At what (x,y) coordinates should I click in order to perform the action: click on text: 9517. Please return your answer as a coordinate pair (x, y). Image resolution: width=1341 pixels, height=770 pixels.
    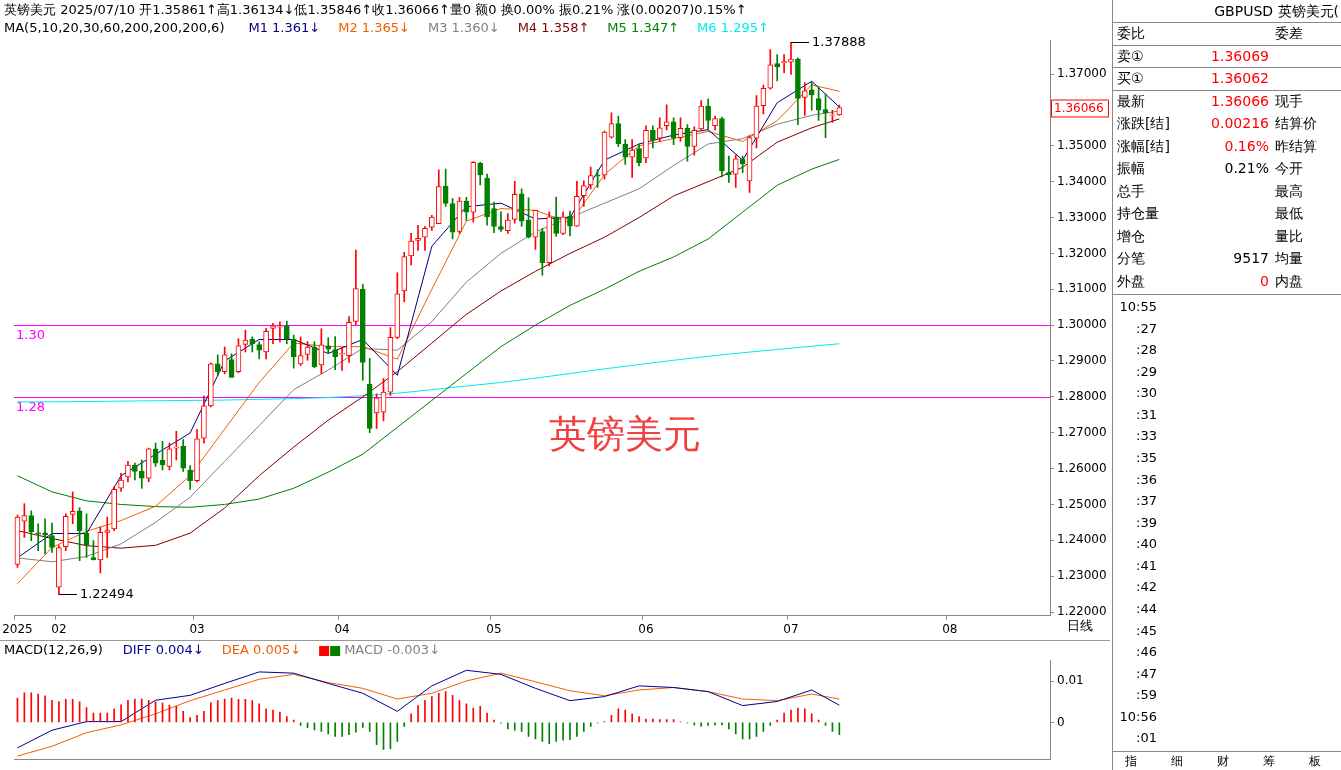
    Looking at the image, I should click on (1250, 258).